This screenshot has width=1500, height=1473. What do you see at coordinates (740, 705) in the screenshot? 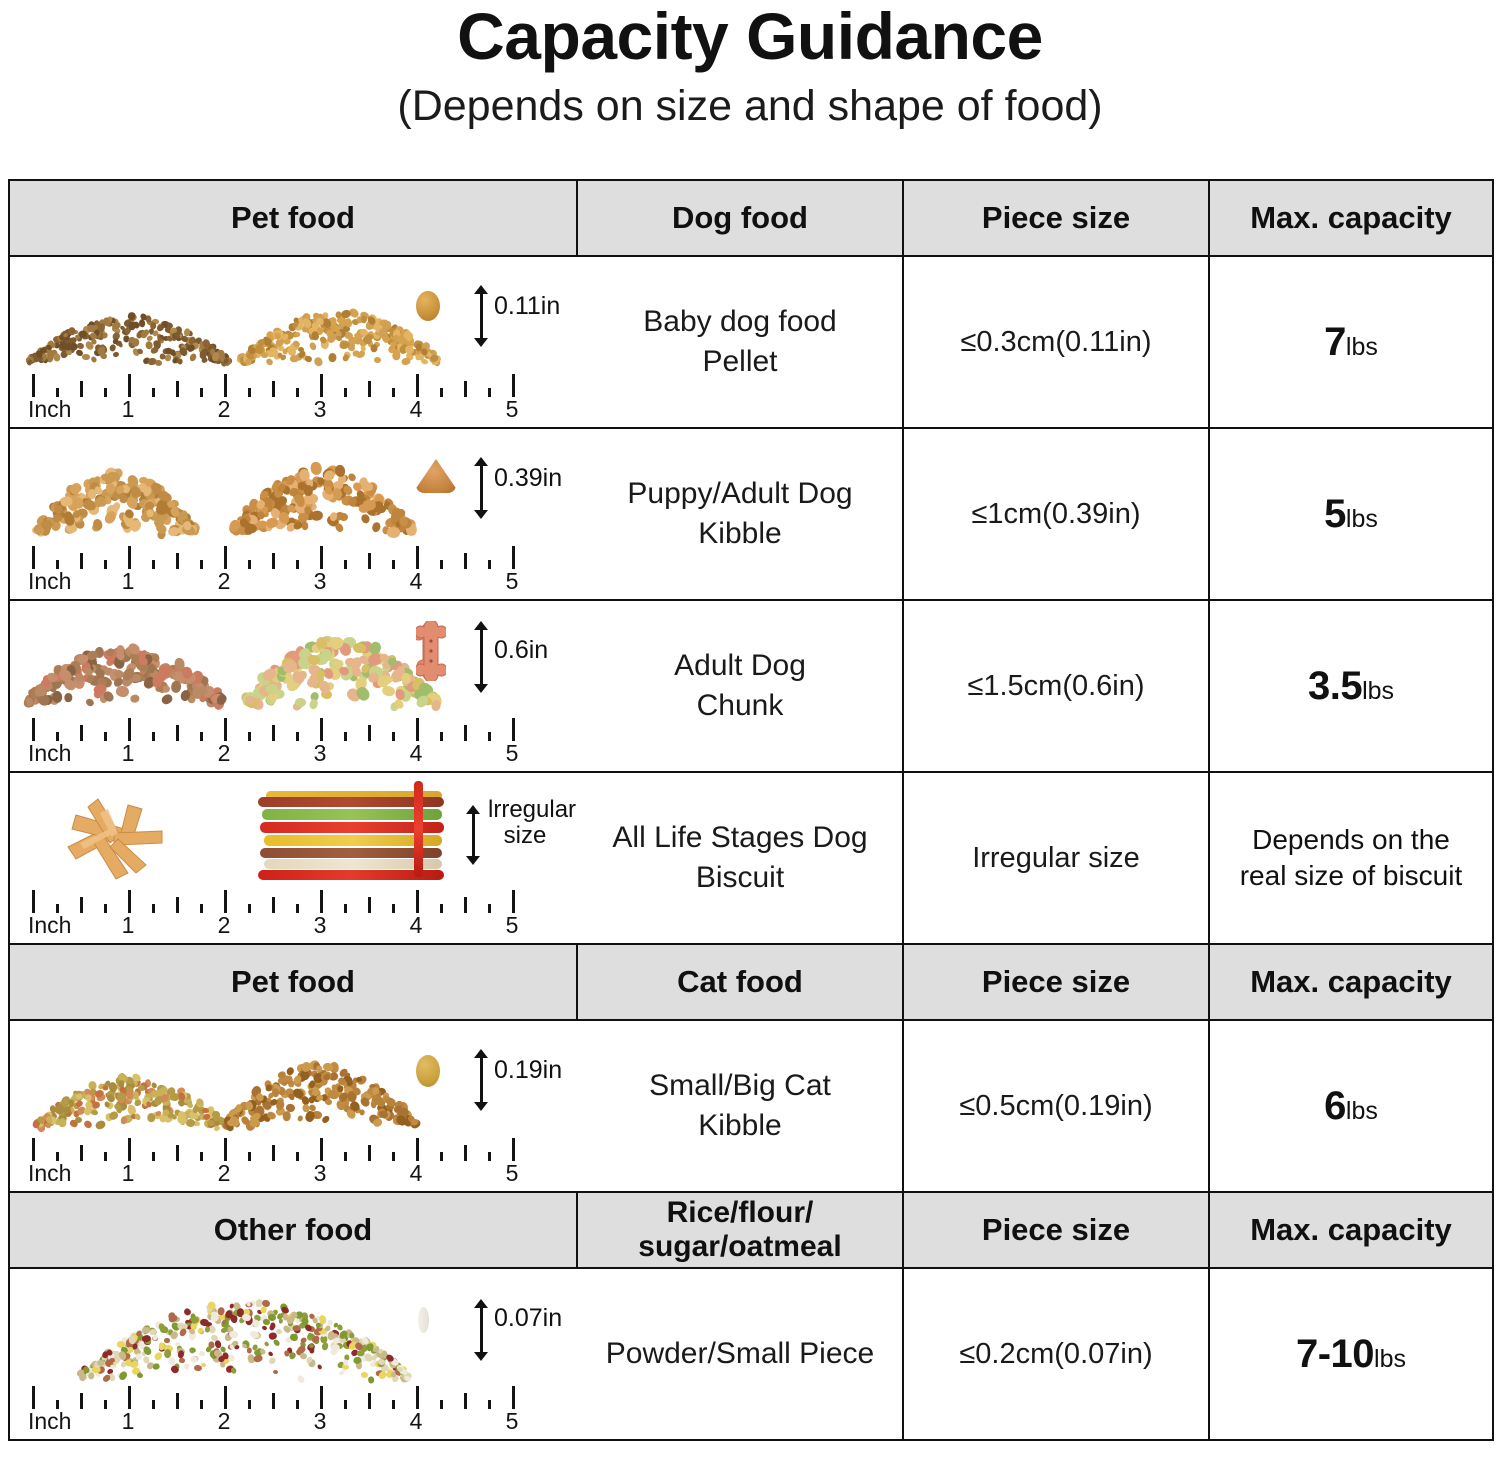
I see `food-type-line2: Chunk` at bounding box center [740, 705].